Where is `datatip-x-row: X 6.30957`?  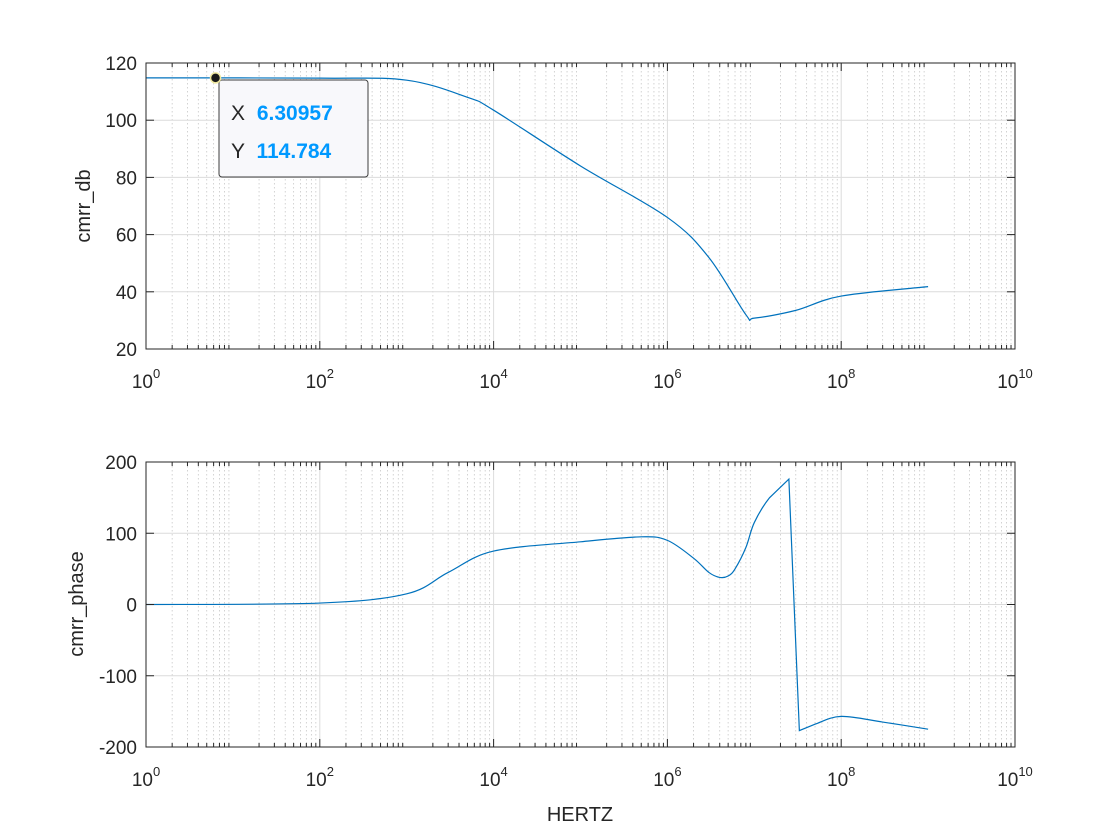 datatip-x-row: X 6.30957 is located at coordinates (282, 113).